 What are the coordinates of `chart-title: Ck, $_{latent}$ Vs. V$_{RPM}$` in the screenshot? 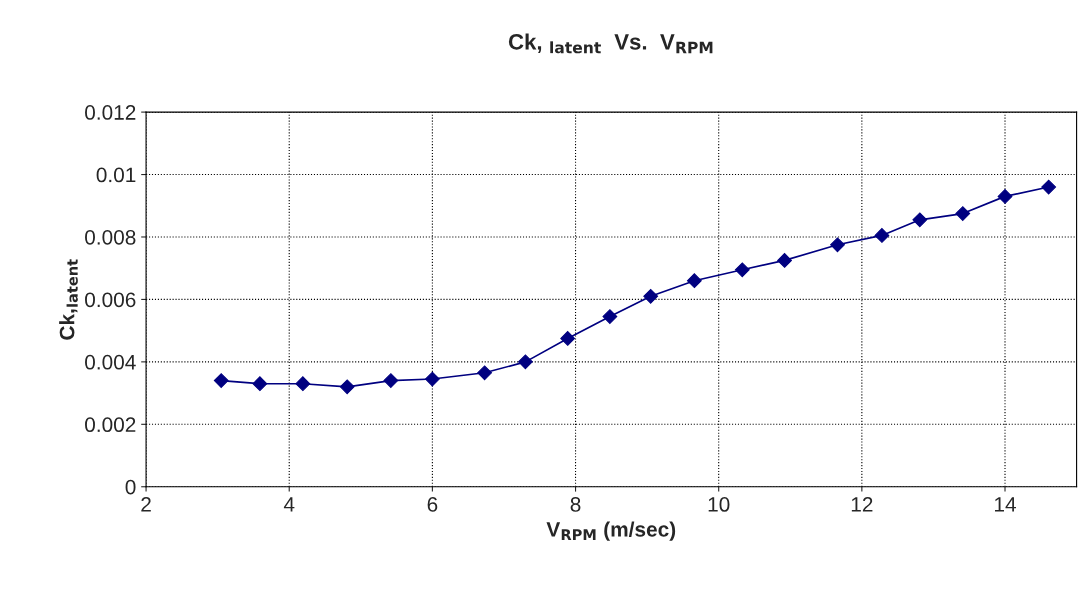 It's located at (610, 43).